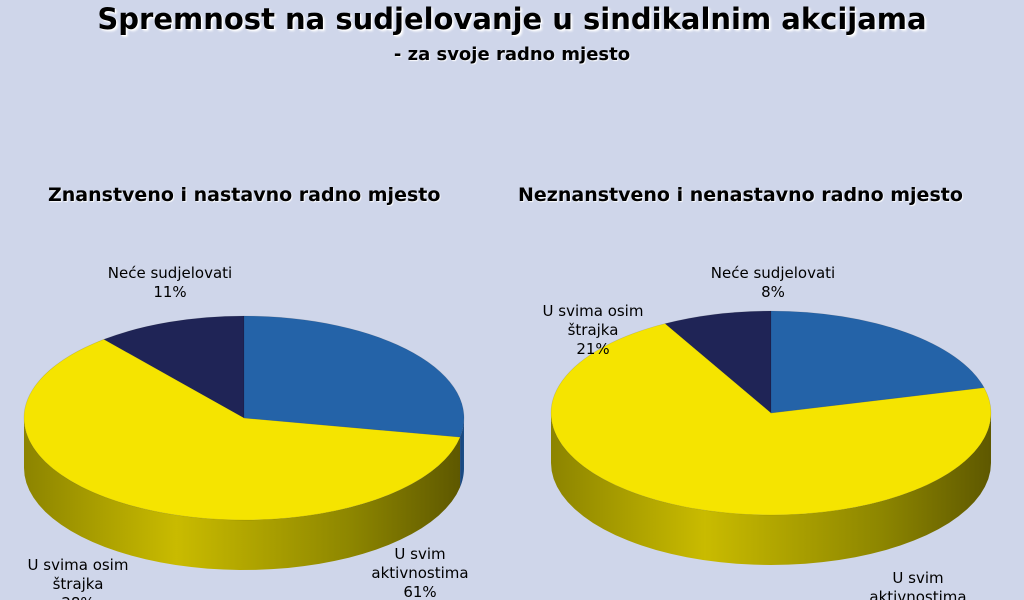  I want to click on pie-1-label-0: Neće sudjelovati 11%, so click(170, 282).